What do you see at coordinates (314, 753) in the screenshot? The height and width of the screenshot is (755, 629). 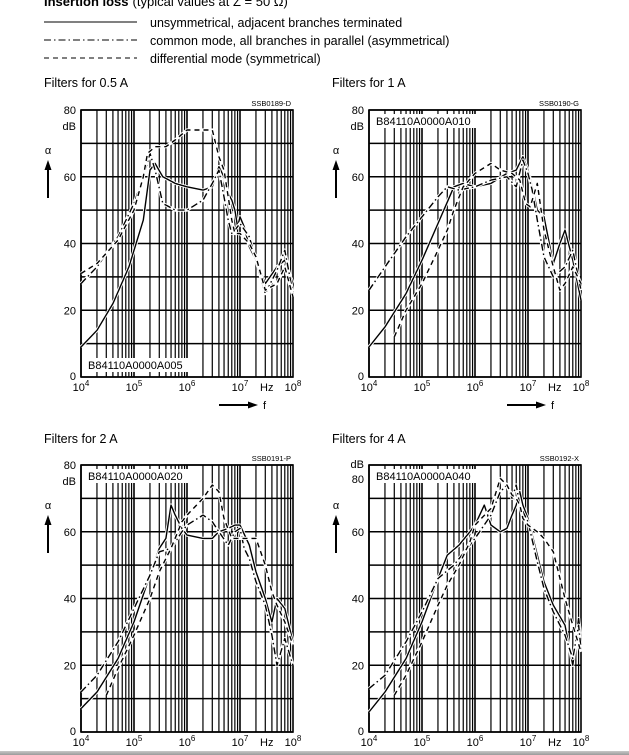 I see `page-bottom-rule` at bounding box center [314, 753].